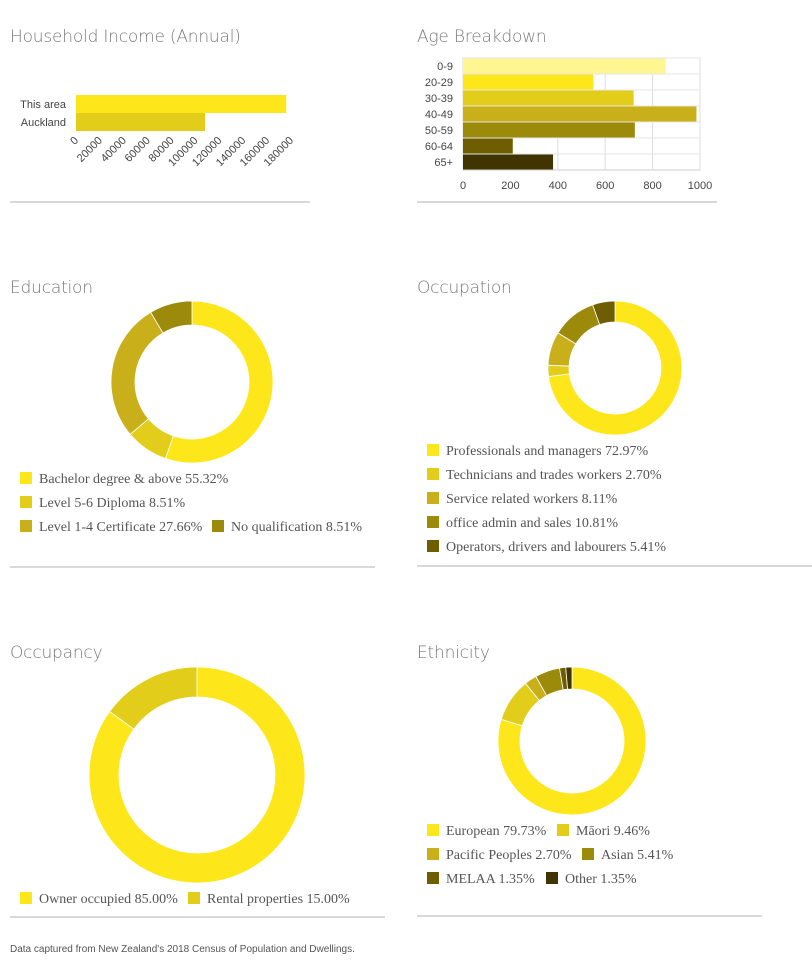  What do you see at coordinates (536, 547) in the screenshot?
I see `legend-label: Operators, drivers and labourers` at bounding box center [536, 547].